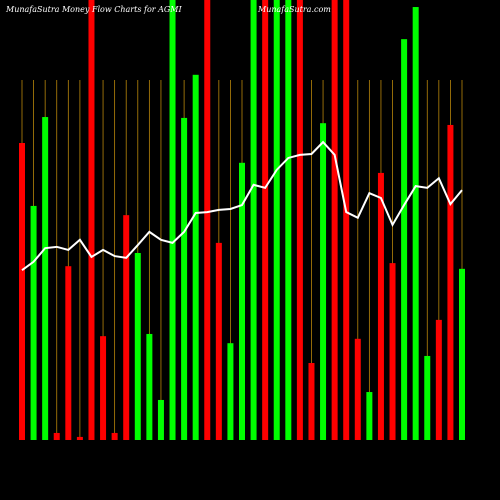 The image size is (500, 500). I want to click on chart-title: MunafaSutra Money Flow Charts for AGMI, so click(93, 9).